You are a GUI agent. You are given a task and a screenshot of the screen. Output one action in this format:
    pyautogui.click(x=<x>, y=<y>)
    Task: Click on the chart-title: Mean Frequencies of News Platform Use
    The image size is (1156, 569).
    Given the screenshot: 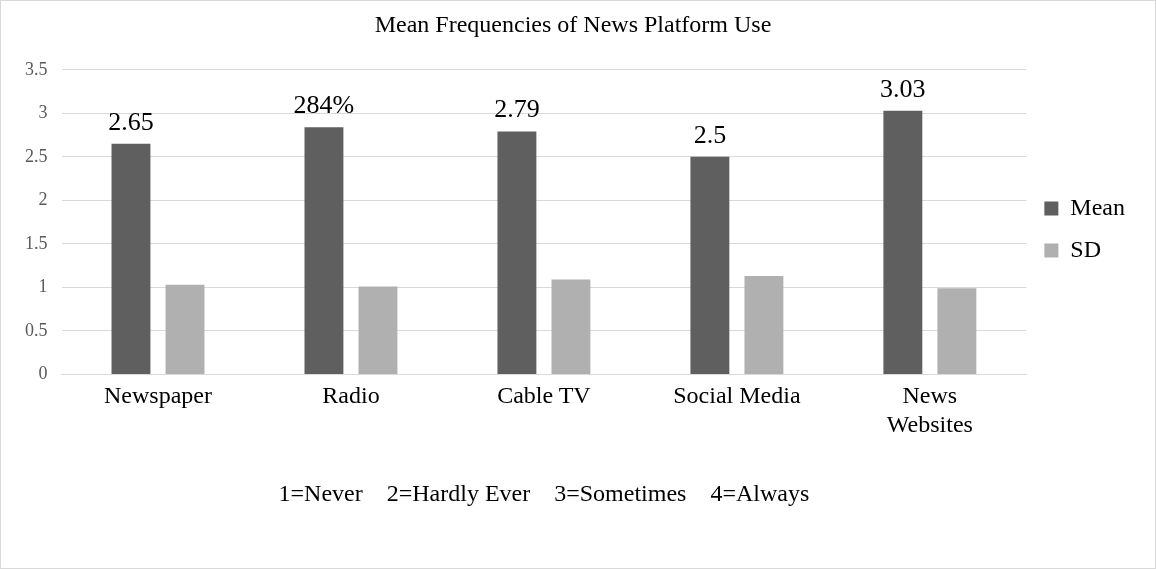 What is the action you would take?
    pyautogui.click(x=573, y=23)
    